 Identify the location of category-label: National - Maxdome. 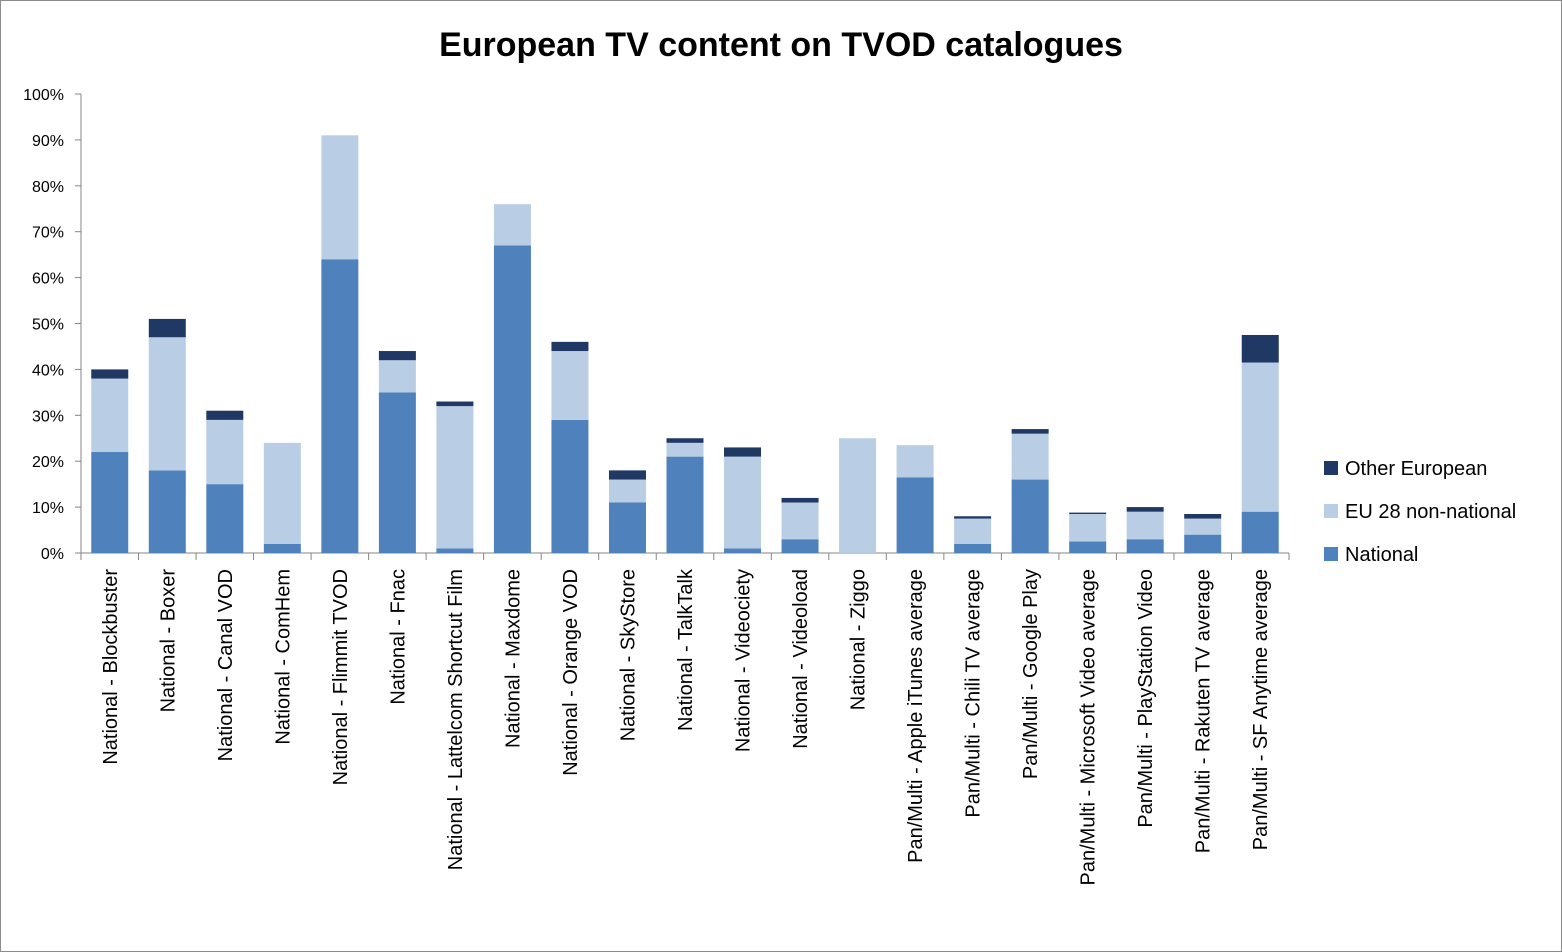
(513, 658).